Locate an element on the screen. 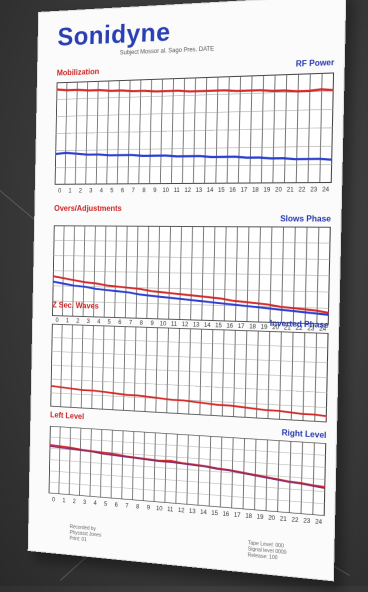 The image size is (368, 592). panel-left-label: Z Sec. Waves is located at coordinates (75, 306).